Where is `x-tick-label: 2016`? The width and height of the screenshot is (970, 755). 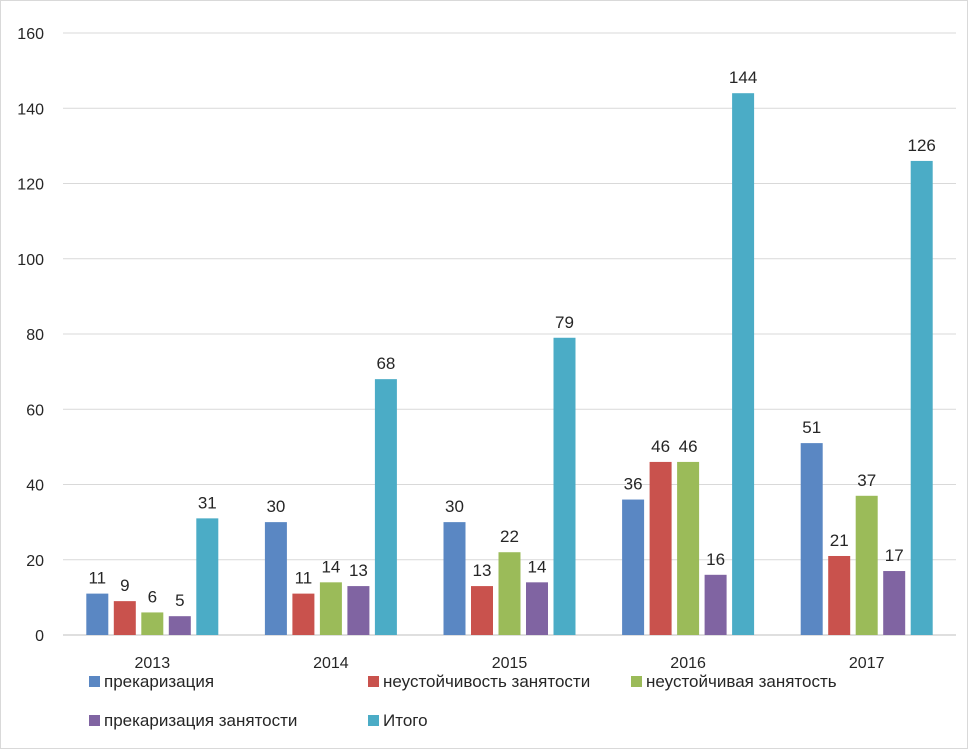 x-tick-label: 2016 is located at coordinates (688, 663).